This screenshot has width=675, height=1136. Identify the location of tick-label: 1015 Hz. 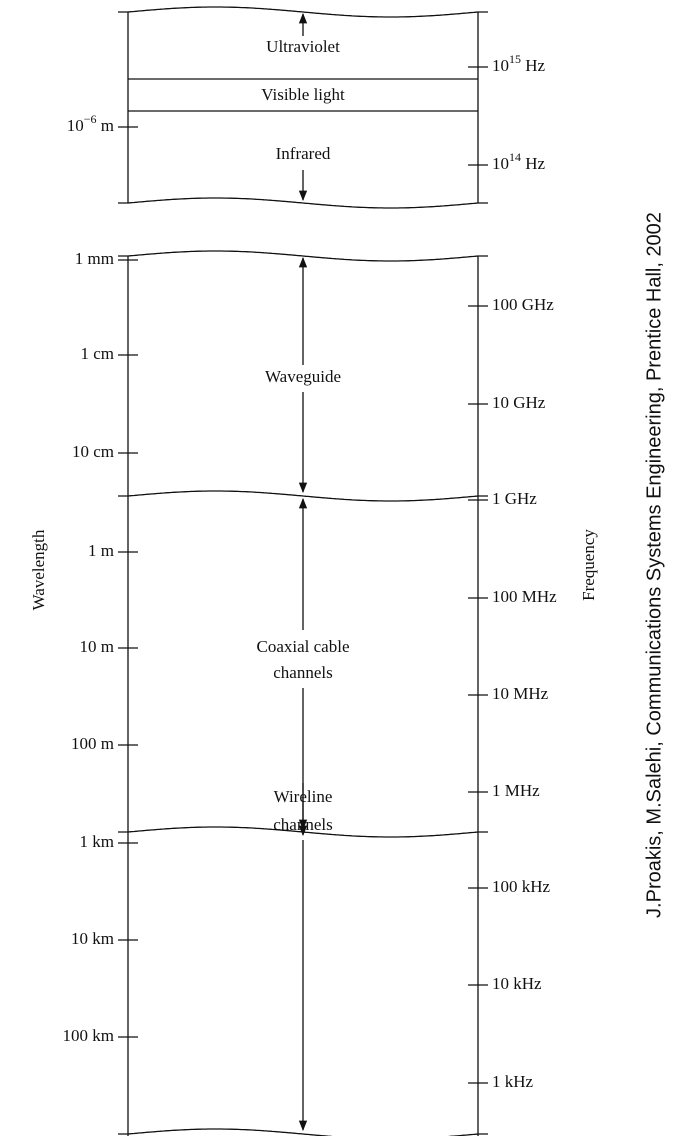
(519, 63).